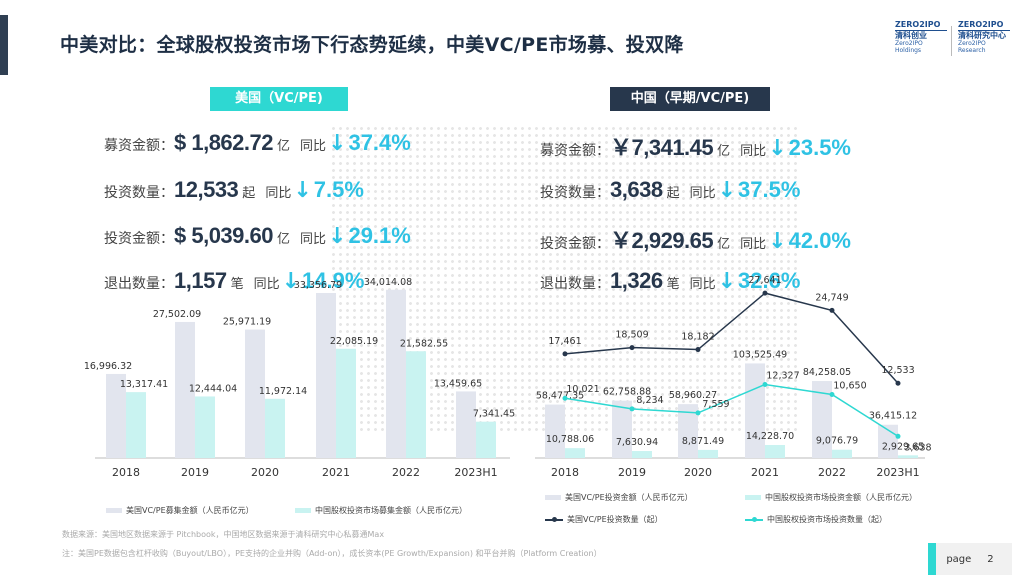 The height and width of the screenshot is (576, 1024). What do you see at coordinates (695, 239) in the screenshot?
I see `cn-kpi-row: 投资金额： ￥2,929.65 亿同比 ↓ 42.0%` at bounding box center [695, 239].